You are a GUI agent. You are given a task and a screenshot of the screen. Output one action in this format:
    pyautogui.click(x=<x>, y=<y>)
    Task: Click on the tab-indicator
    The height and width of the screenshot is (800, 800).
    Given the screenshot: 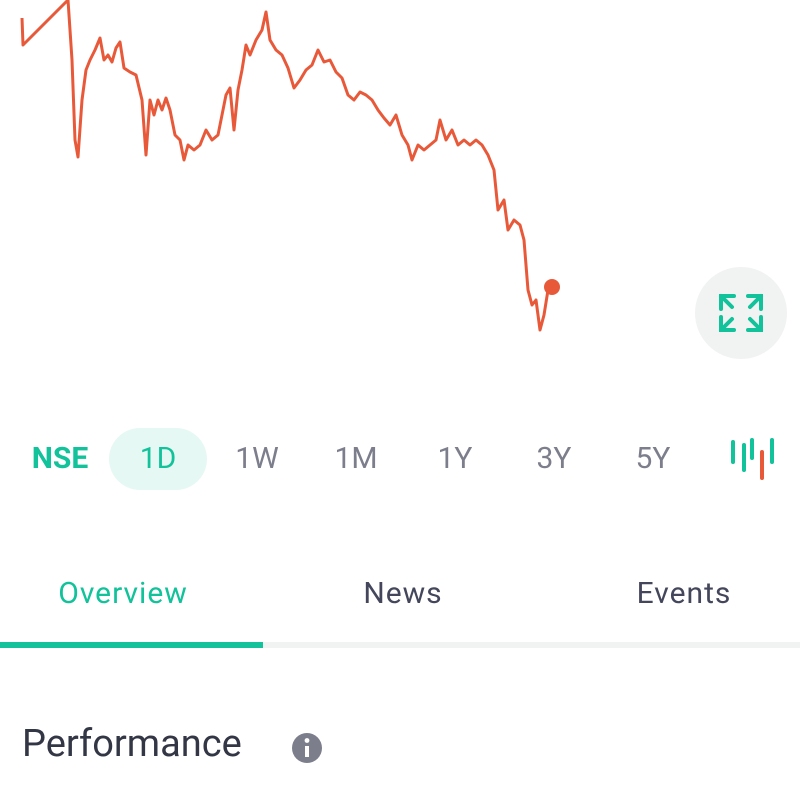 What is the action you would take?
    pyautogui.click(x=131, y=645)
    